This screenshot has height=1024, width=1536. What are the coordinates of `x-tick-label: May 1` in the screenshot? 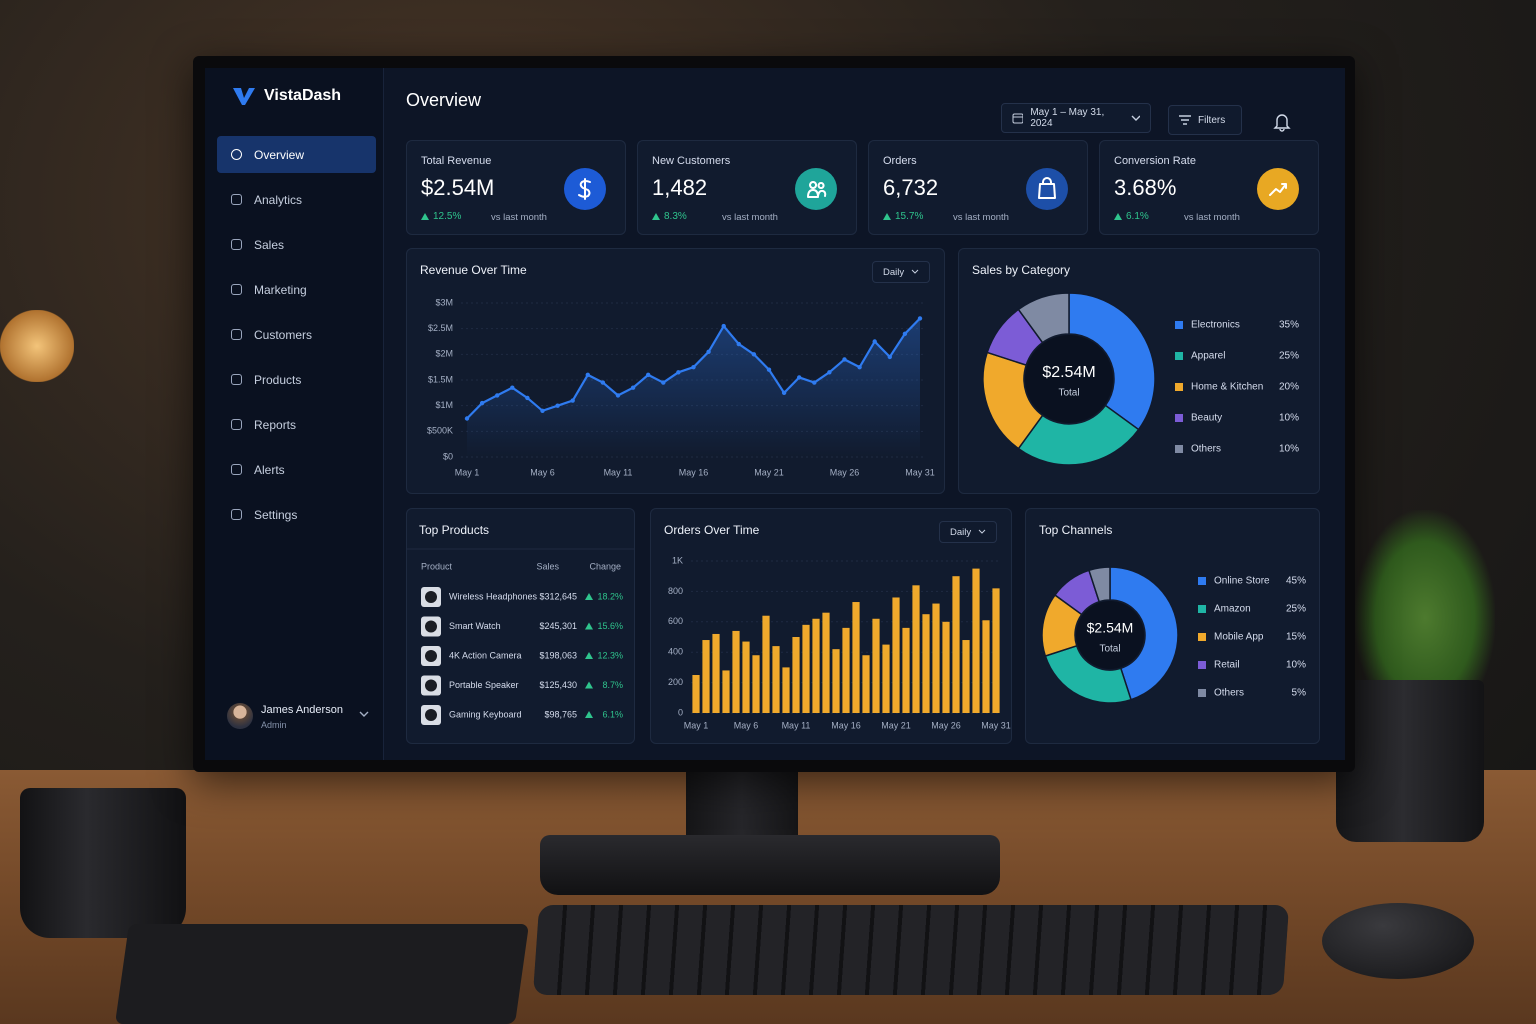 It's located at (696, 725).